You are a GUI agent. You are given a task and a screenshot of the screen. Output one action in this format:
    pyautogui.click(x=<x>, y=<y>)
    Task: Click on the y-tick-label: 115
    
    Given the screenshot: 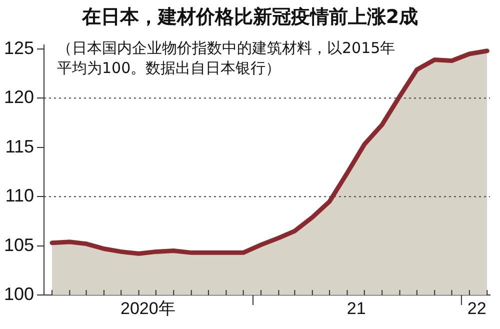 What is the action you would take?
    pyautogui.click(x=19, y=146)
    